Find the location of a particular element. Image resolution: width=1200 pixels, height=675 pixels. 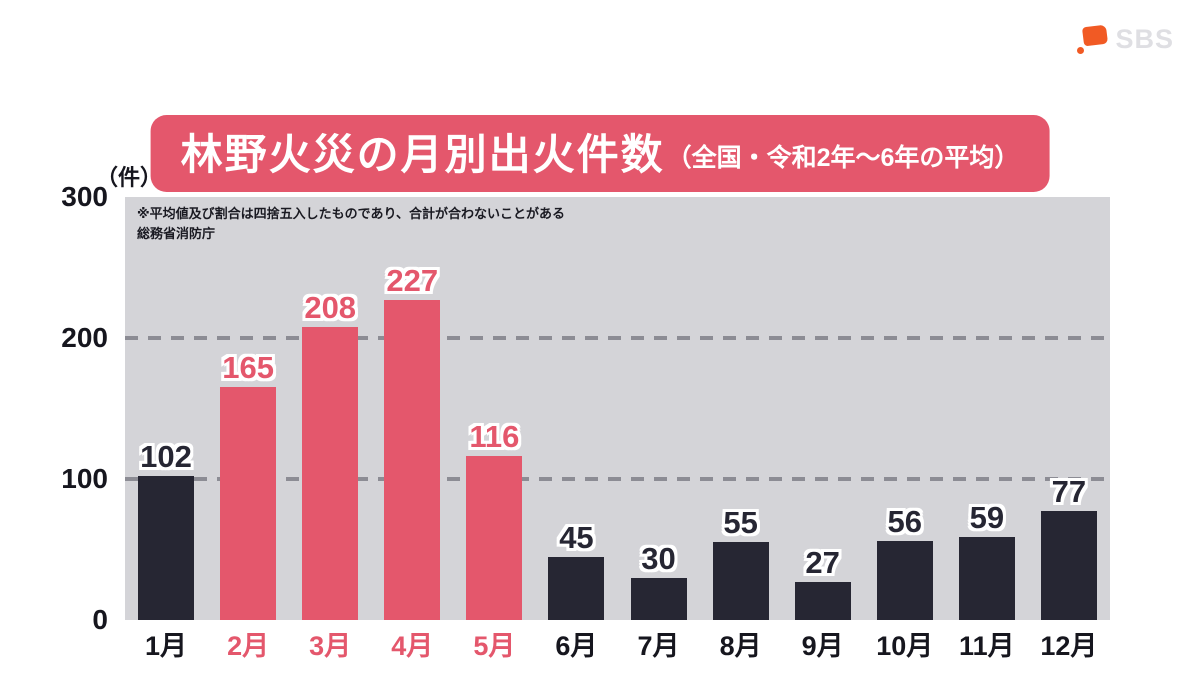

x-tick-label: 6月 is located at coordinates (576, 646).